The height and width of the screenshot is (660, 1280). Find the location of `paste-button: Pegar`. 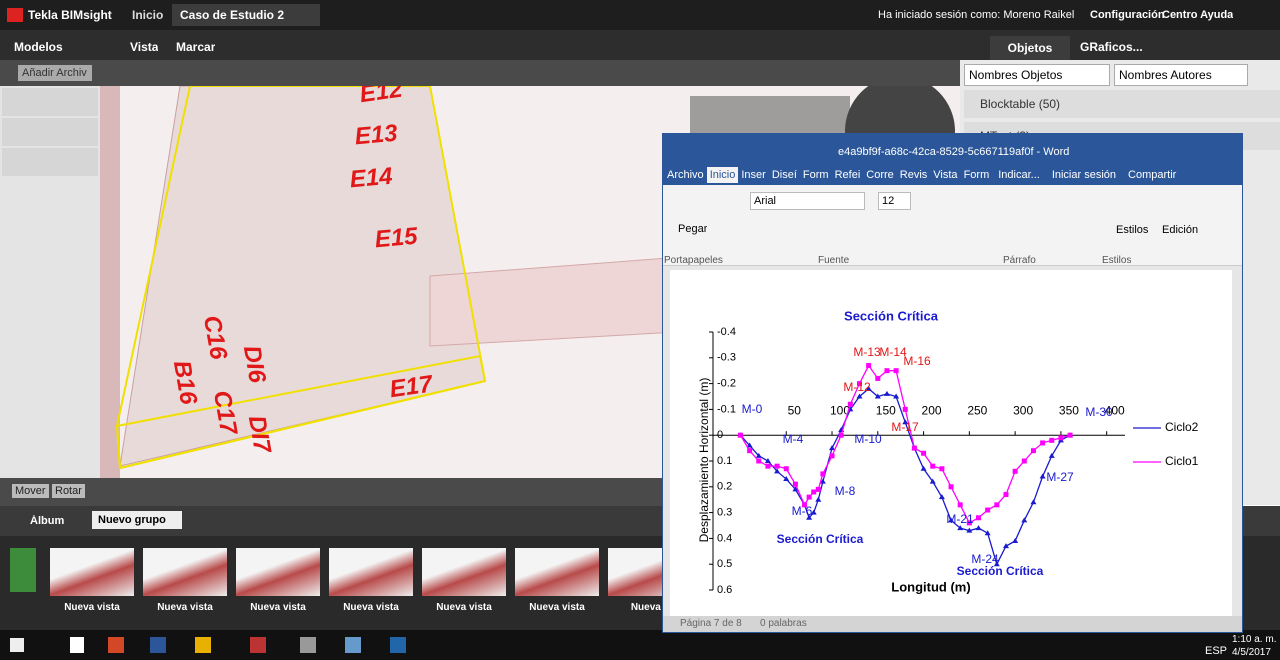

paste-button: Pegar is located at coordinates (693, 229).